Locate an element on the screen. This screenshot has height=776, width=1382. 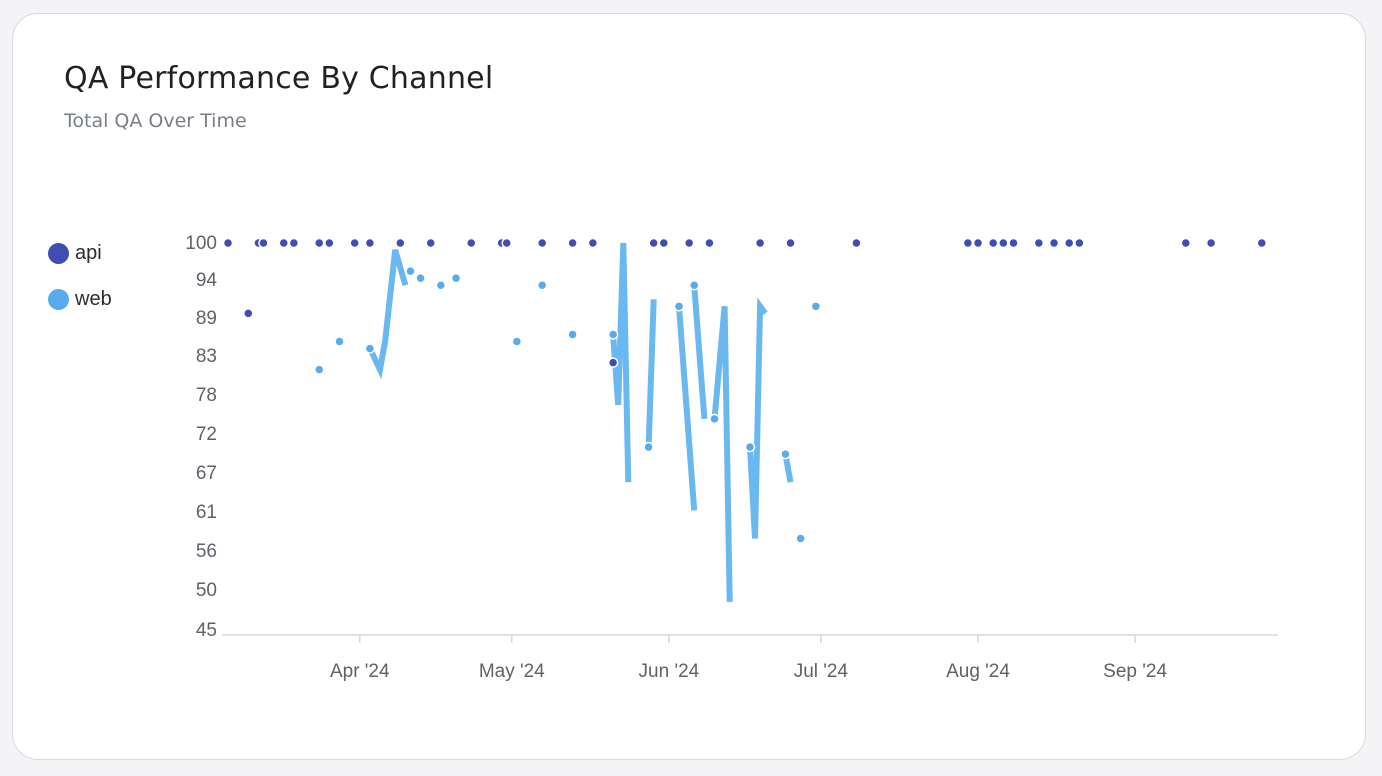
legend-label-web: web is located at coordinates (93, 298).